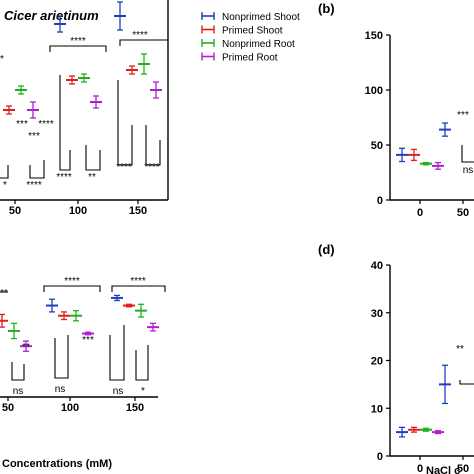  Describe the element at coordinates (377, 314) in the screenshot. I see `y-tick-label: 30` at that location.